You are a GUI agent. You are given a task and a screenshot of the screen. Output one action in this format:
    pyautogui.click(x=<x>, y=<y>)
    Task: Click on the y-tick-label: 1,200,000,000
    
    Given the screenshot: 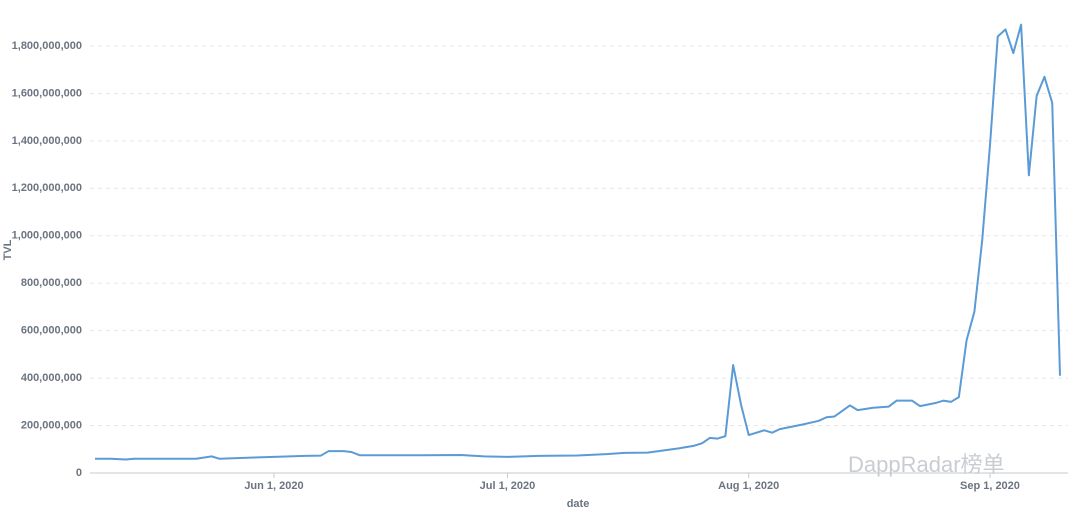 What is the action you would take?
    pyautogui.click(x=47, y=188)
    